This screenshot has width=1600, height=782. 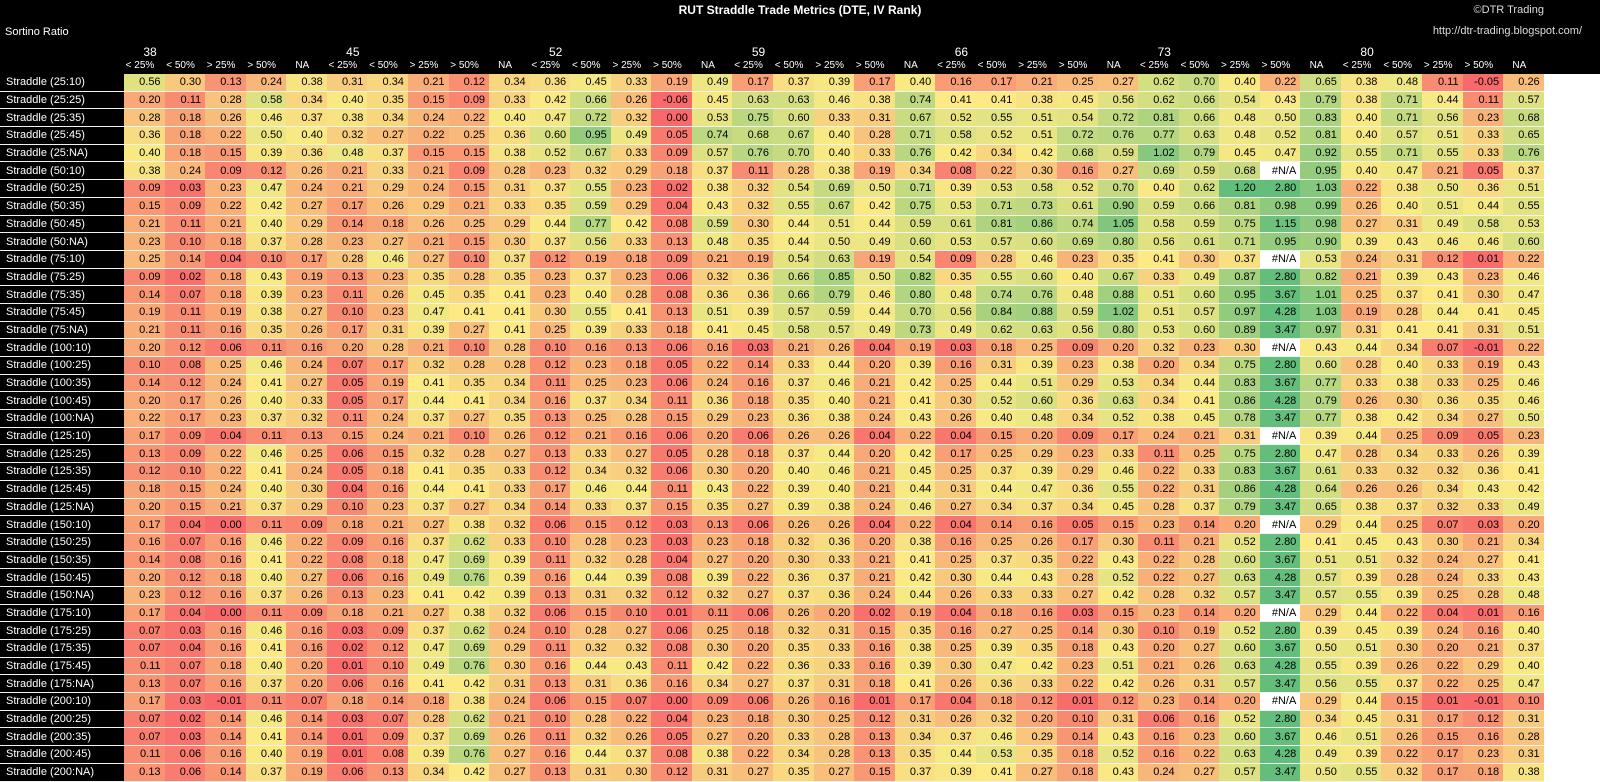 What do you see at coordinates (1158, 100) in the screenshot?
I see `metric-cell: 0.62` at bounding box center [1158, 100].